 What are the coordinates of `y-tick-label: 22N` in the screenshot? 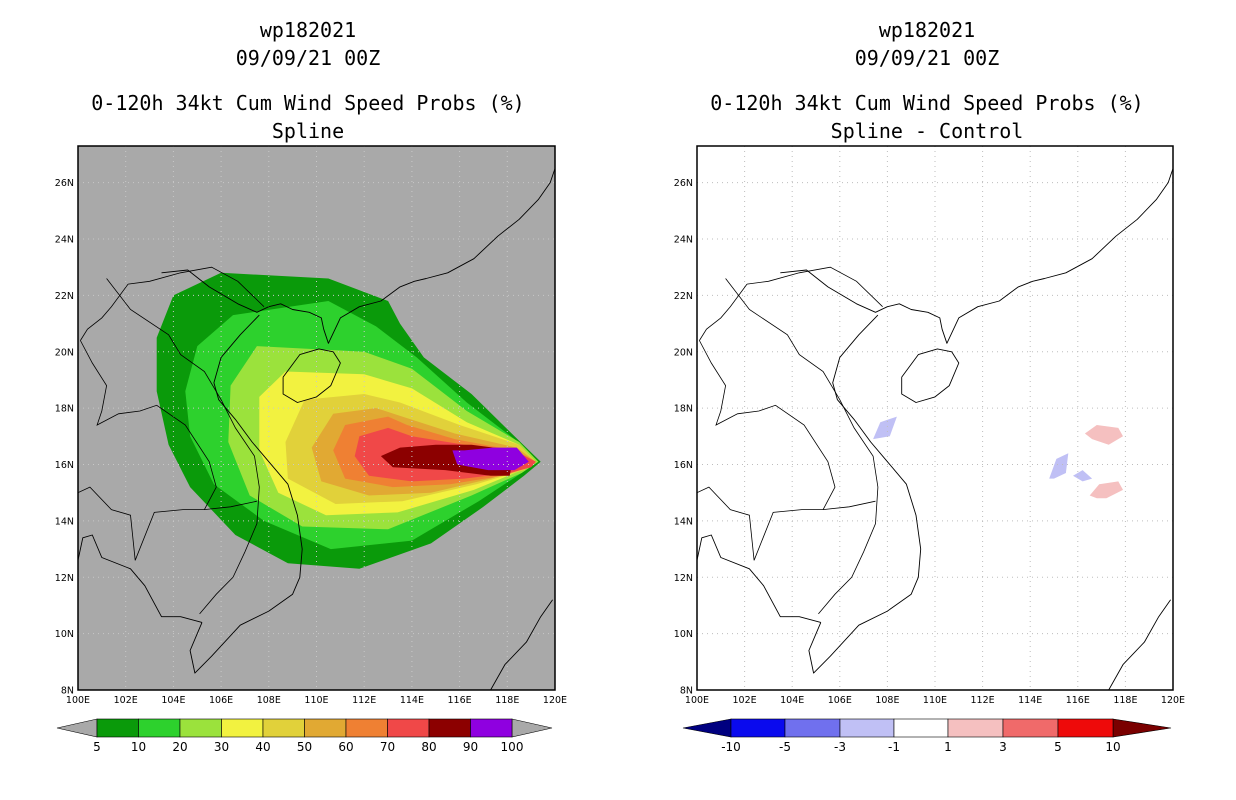 It's located at (683, 296).